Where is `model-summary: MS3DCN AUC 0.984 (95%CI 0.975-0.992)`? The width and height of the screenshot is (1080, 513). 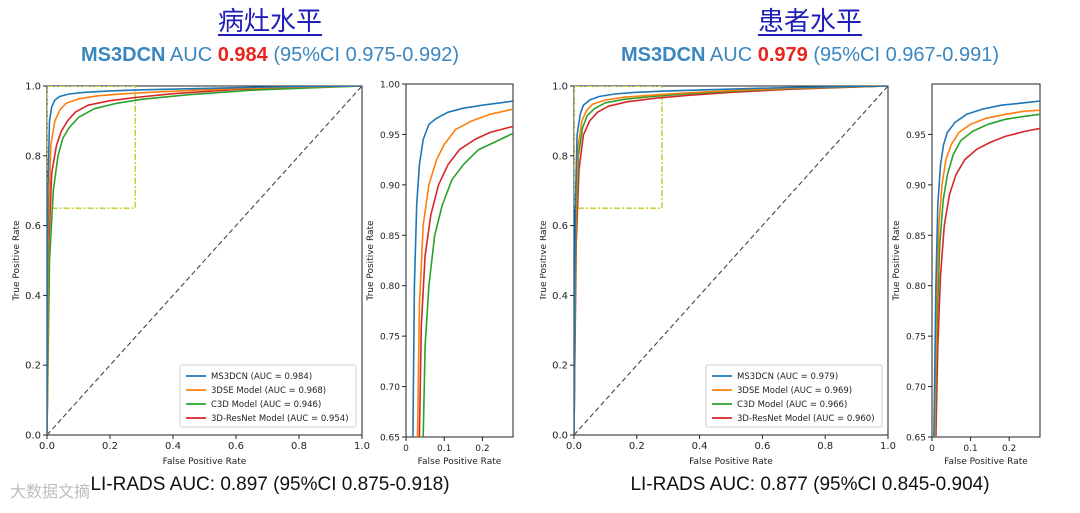
model-summary: MS3DCN AUC 0.984 (95%CI 0.975-0.992) is located at coordinates (270, 55).